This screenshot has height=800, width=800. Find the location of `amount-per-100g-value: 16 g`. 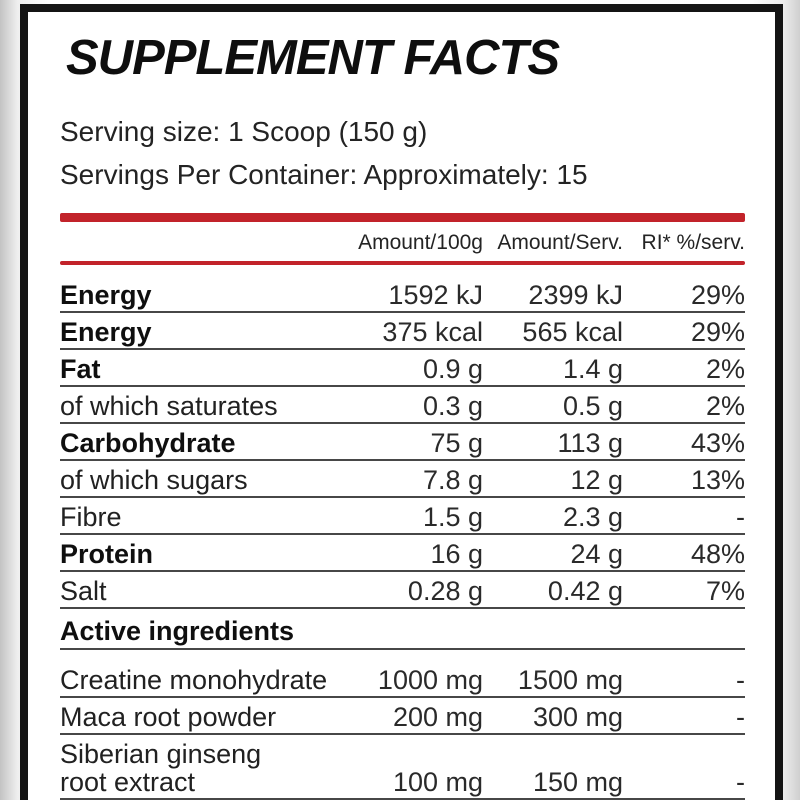

amount-per-100g-value: 16 g is located at coordinates (456, 554).